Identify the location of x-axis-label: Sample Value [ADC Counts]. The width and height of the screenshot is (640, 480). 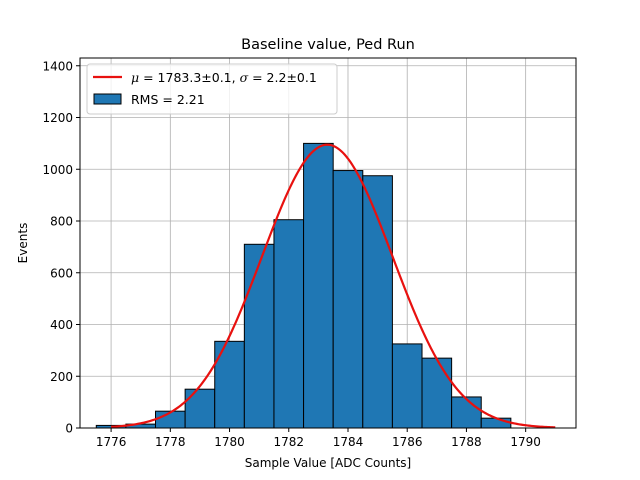
(328, 463).